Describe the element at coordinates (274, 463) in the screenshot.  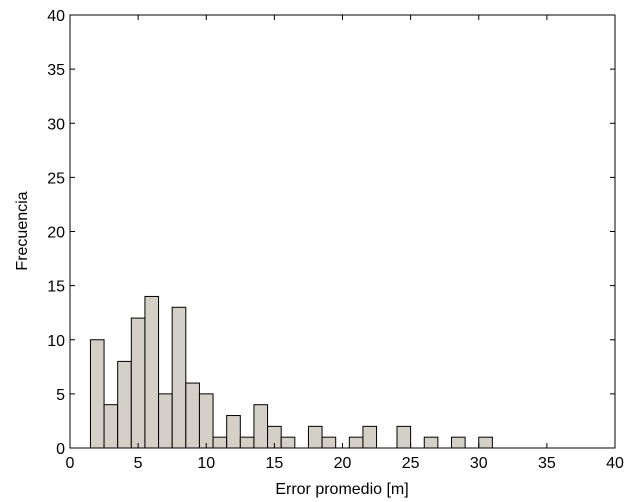
I see `x-tick-label: 15` at that location.